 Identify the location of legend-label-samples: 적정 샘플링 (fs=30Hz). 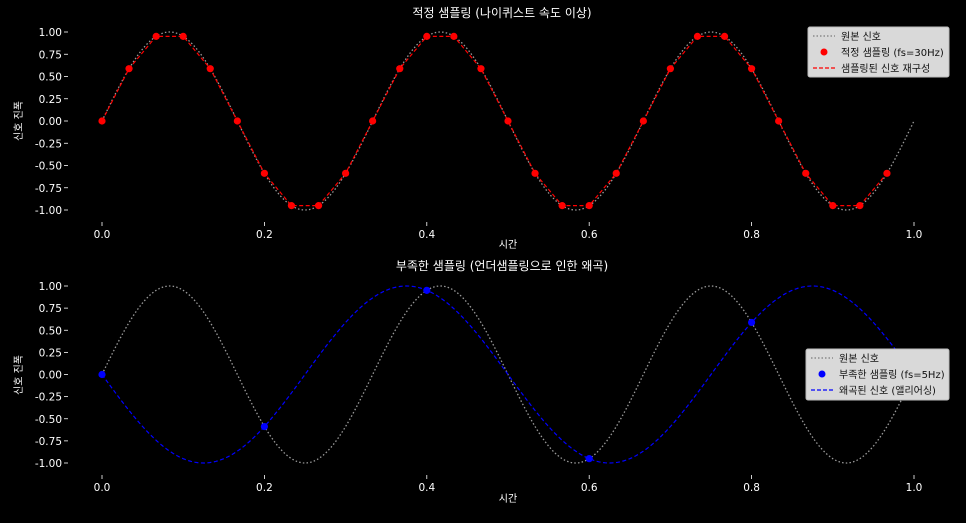
(892, 53).